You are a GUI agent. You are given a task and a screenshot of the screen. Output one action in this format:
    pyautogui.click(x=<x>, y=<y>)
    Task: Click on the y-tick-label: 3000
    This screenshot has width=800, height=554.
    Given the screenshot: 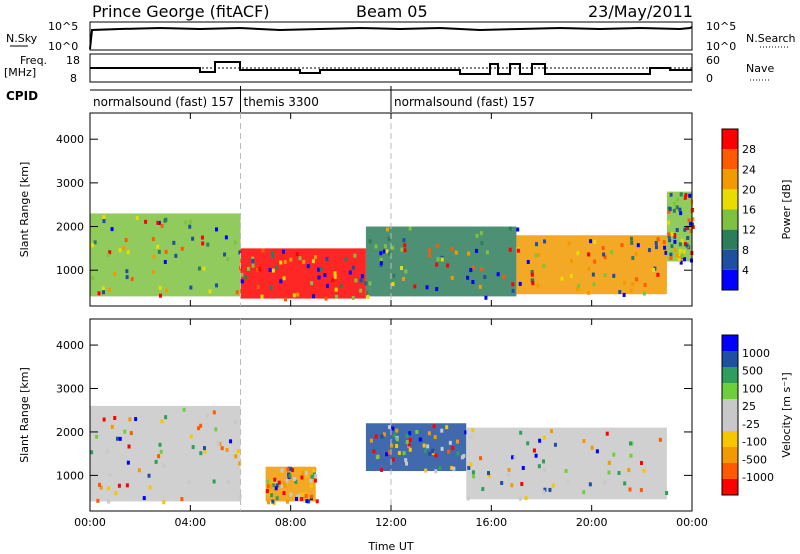 What is the action you would take?
    pyautogui.click(x=70, y=183)
    